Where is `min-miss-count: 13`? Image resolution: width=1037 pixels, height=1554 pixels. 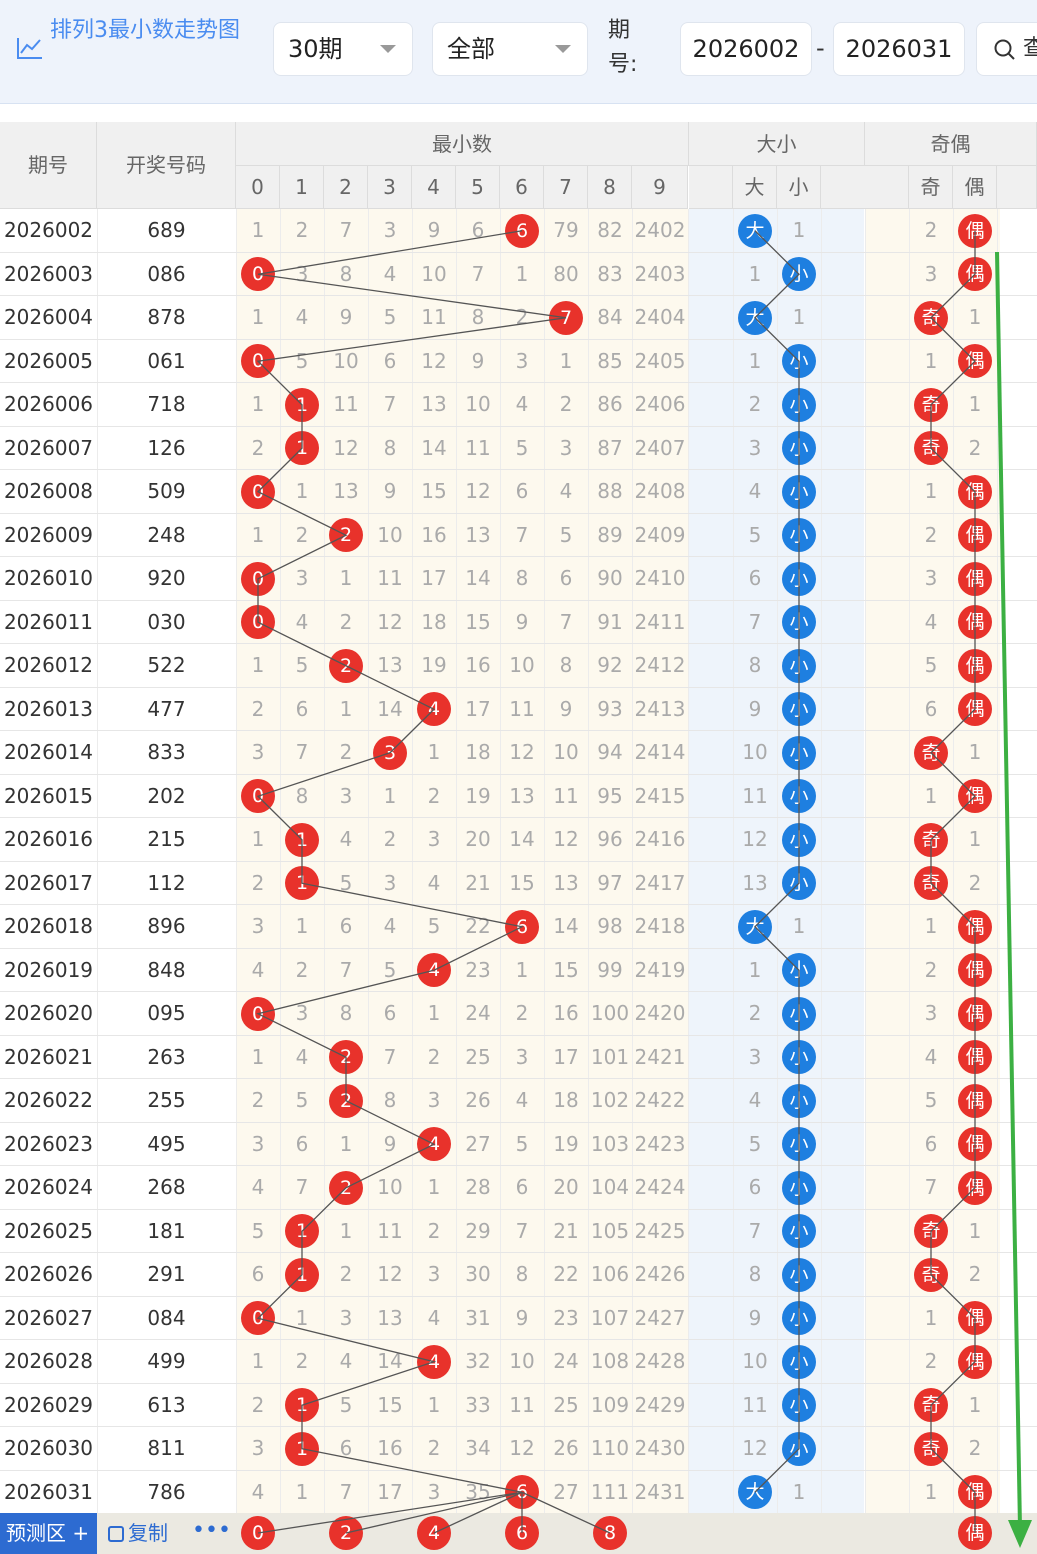
min-miss-count: 13 is located at coordinates (478, 534).